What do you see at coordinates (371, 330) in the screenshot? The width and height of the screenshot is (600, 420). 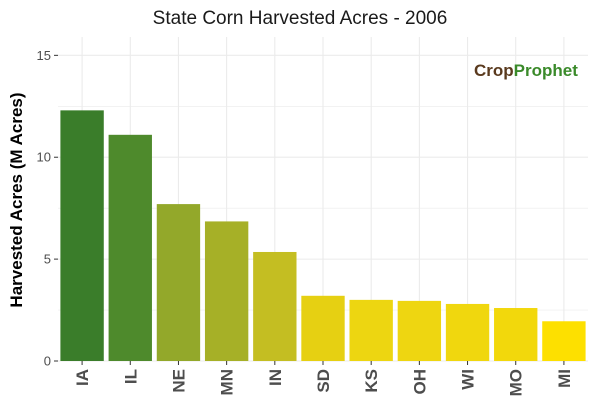 I see `bar-ks` at bounding box center [371, 330].